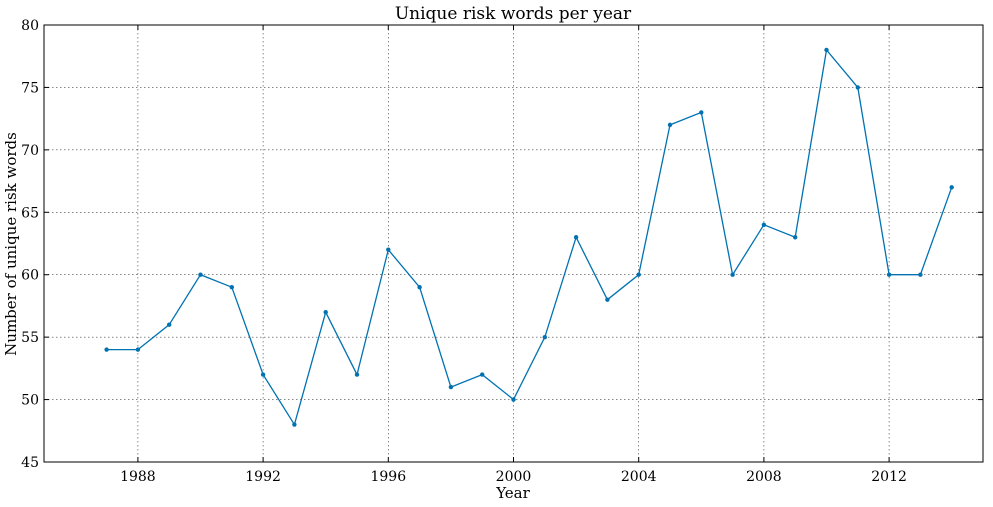  What do you see at coordinates (30, 463) in the screenshot?
I see `y-tick-label: 45` at bounding box center [30, 463].